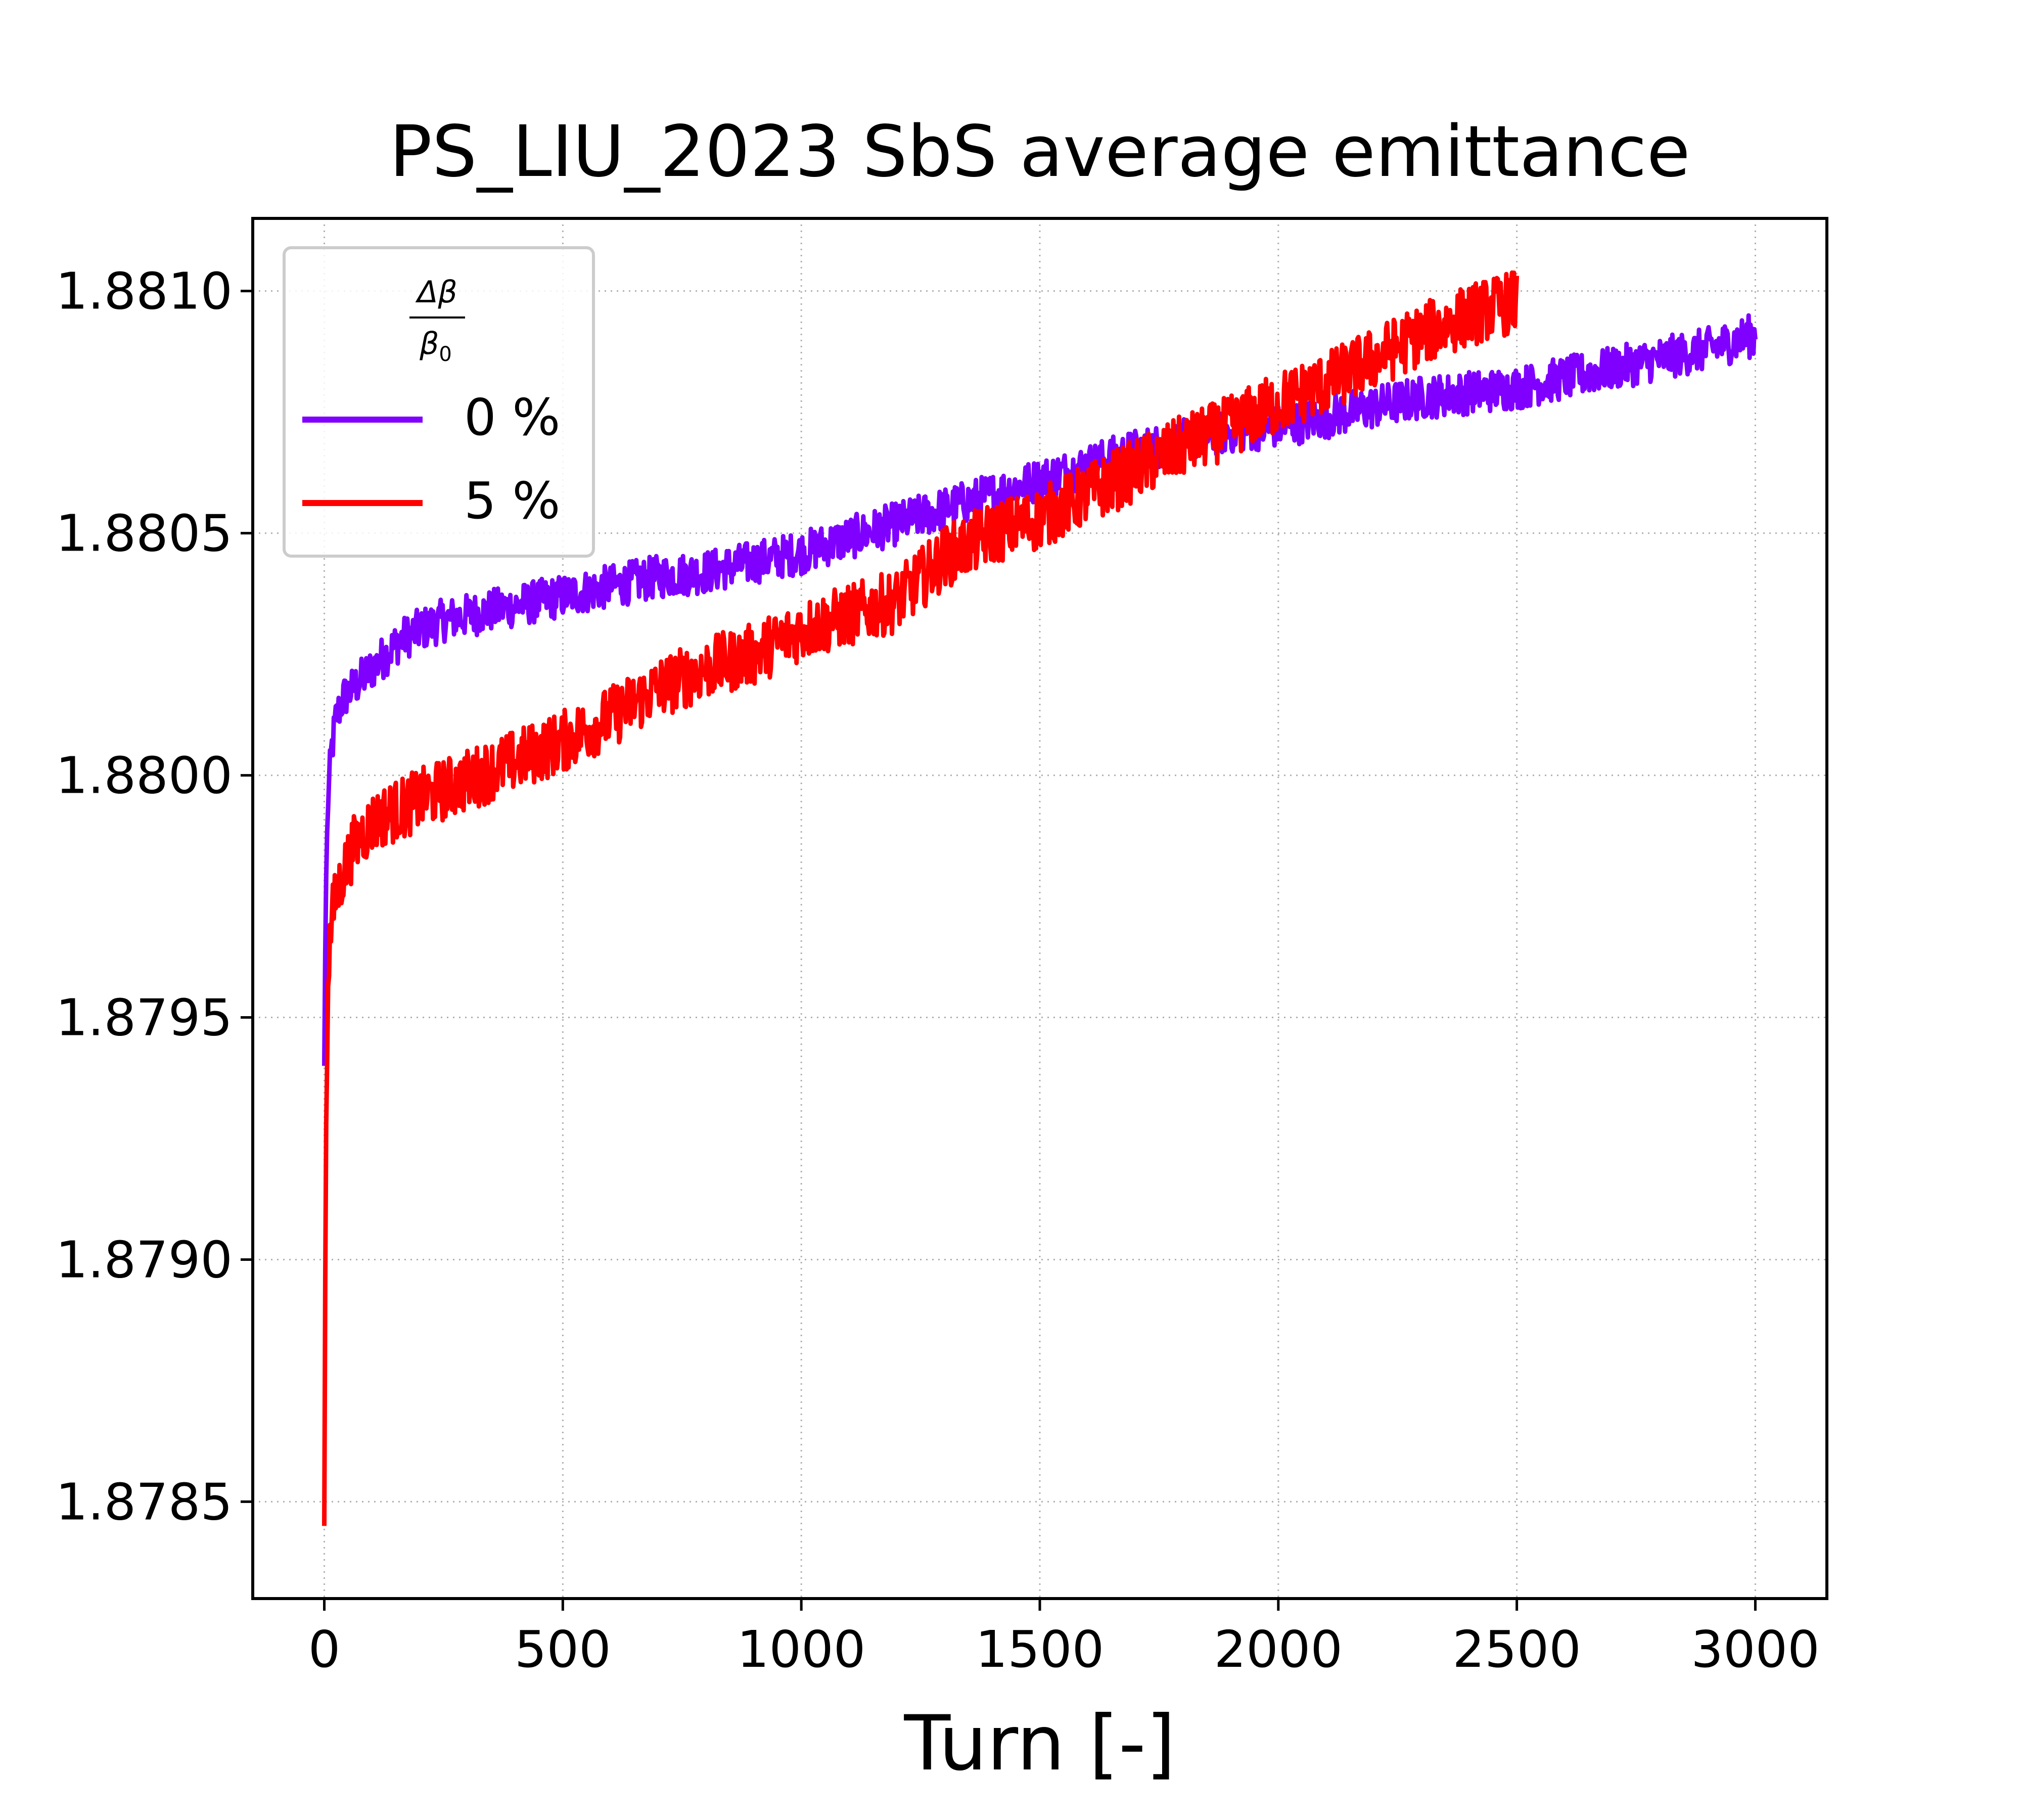 This screenshot has width=2022, height=1820. Describe the element at coordinates (436, 292) in the screenshot. I see `legend-title-numerator: Δβ` at that location.